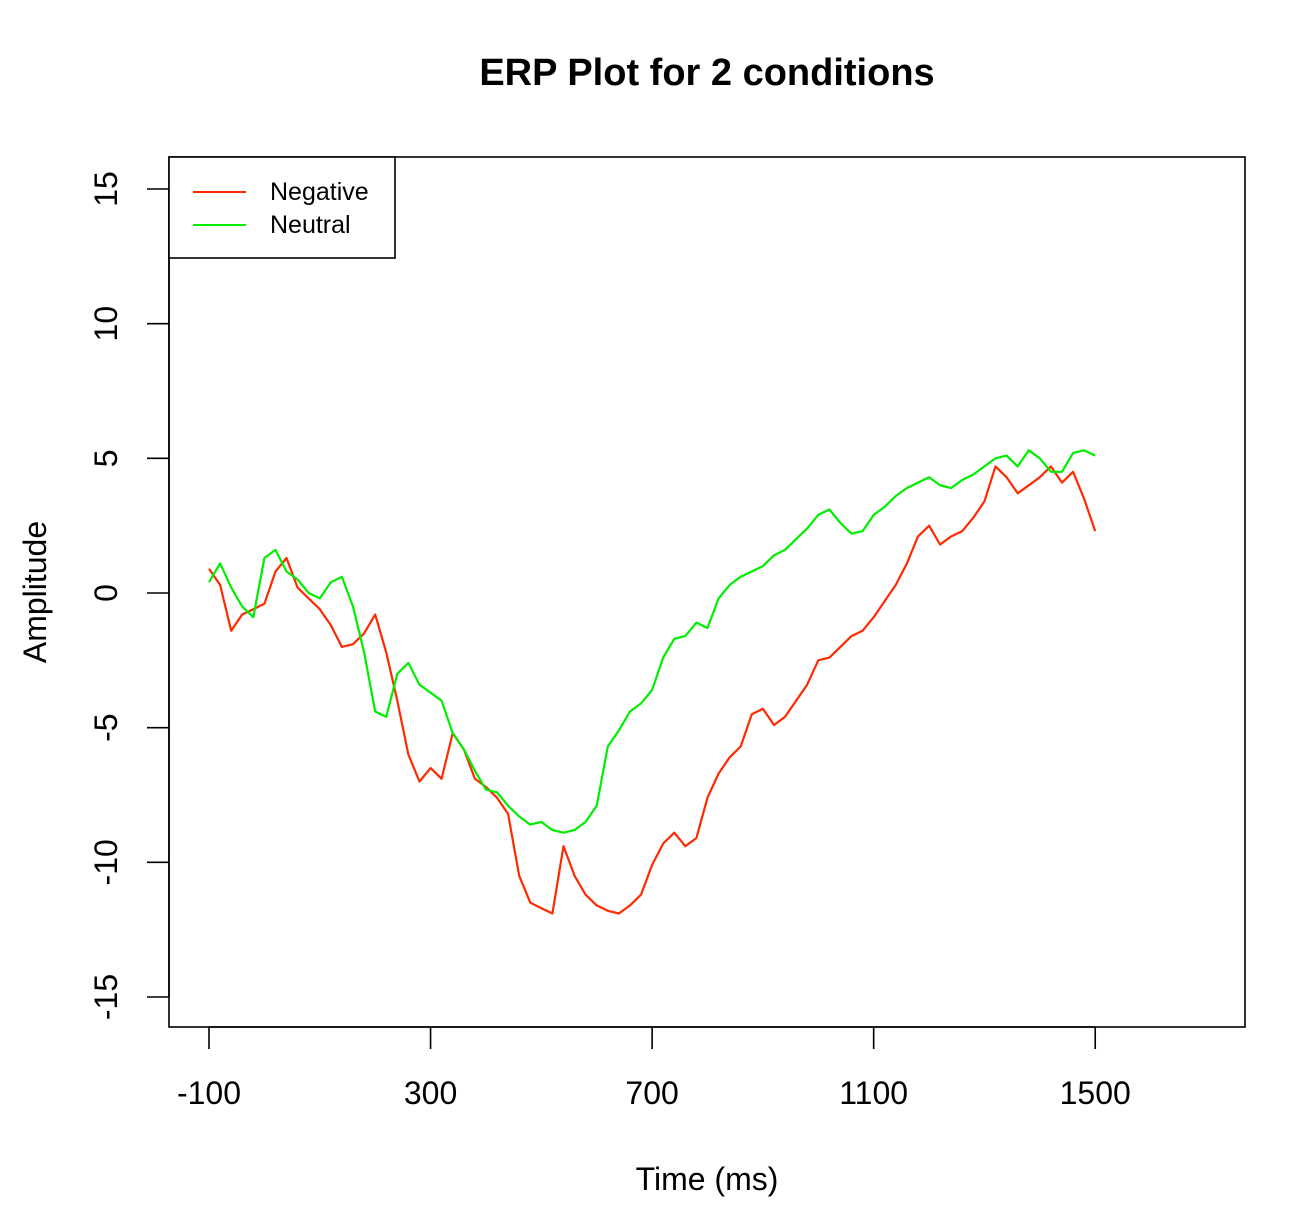  What do you see at coordinates (706, 73) in the screenshot?
I see `chart-title: ERP Plot for 2 conditions` at bounding box center [706, 73].